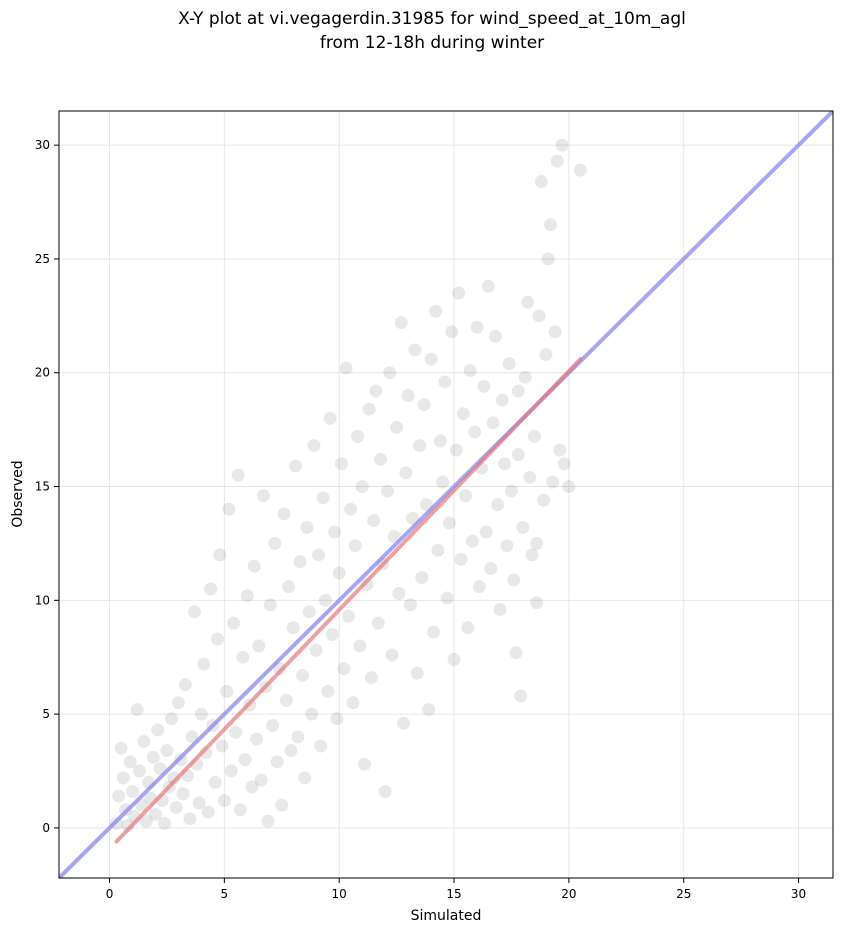  I want to click on y-tick-label-1: 5, so click(46, 714).